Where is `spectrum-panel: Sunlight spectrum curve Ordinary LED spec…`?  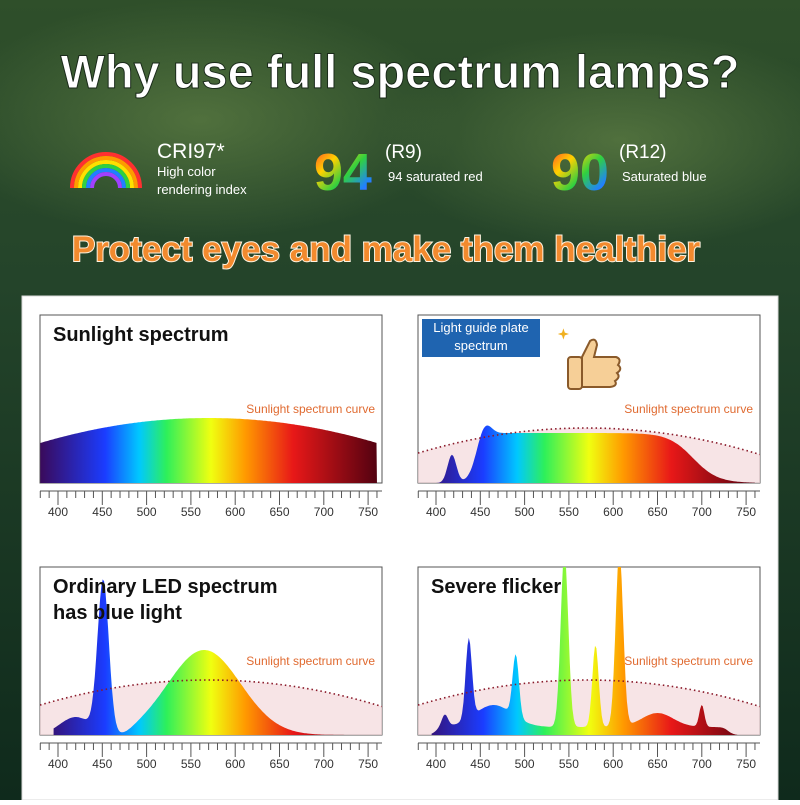 spectrum-panel: Sunlight spectrum curve Ordinary LED spec… is located at coordinates (211, 668).